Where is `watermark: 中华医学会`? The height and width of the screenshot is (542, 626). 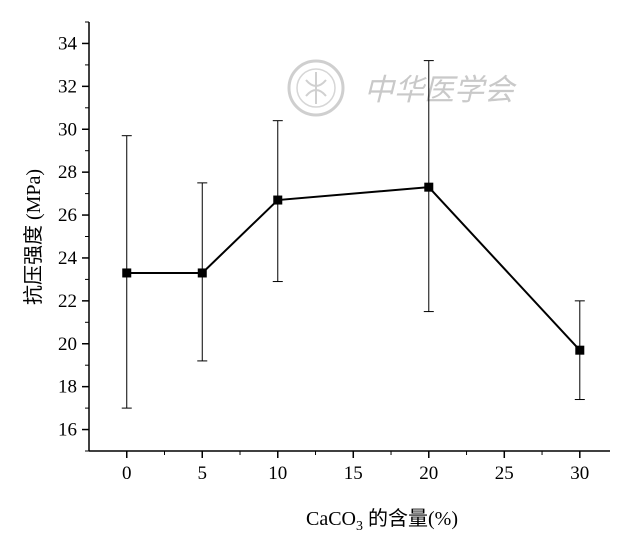 watermark: 中华医学会 is located at coordinates (402, 88).